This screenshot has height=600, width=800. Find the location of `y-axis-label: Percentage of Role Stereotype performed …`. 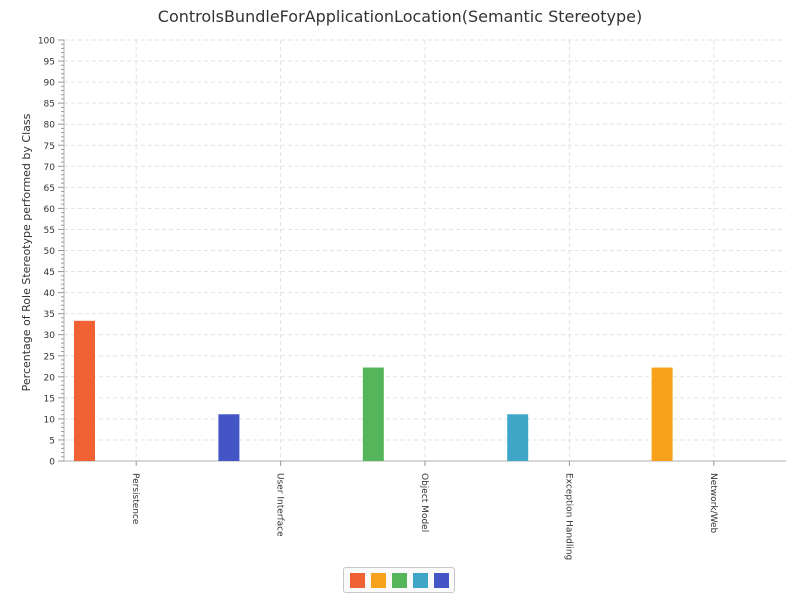

y-axis-label: Percentage of Role Stereotype performed … is located at coordinates (26, 252).